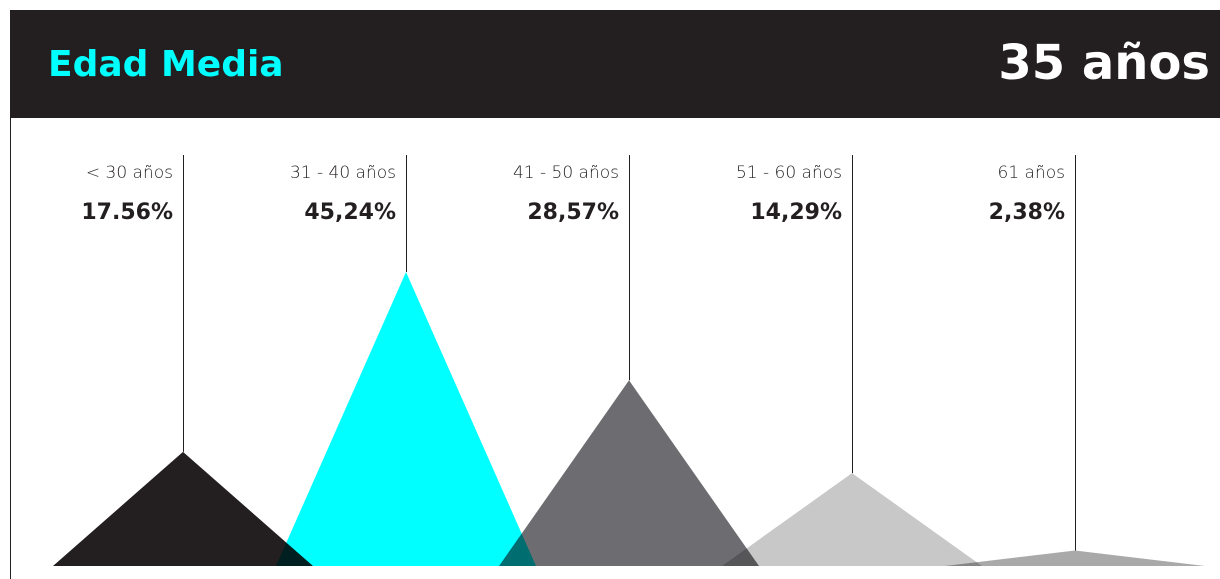  I want to click on category-label: < 30 años, so click(129, 173).